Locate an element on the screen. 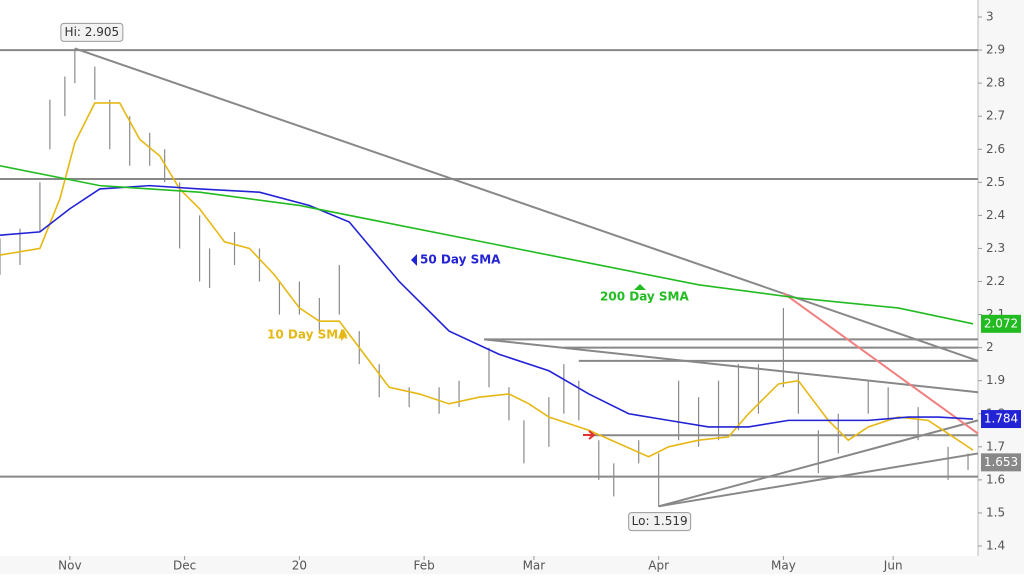 The image size is (1024, 578). y-tick-label: 1.9 is located at coordinates (995, 380).